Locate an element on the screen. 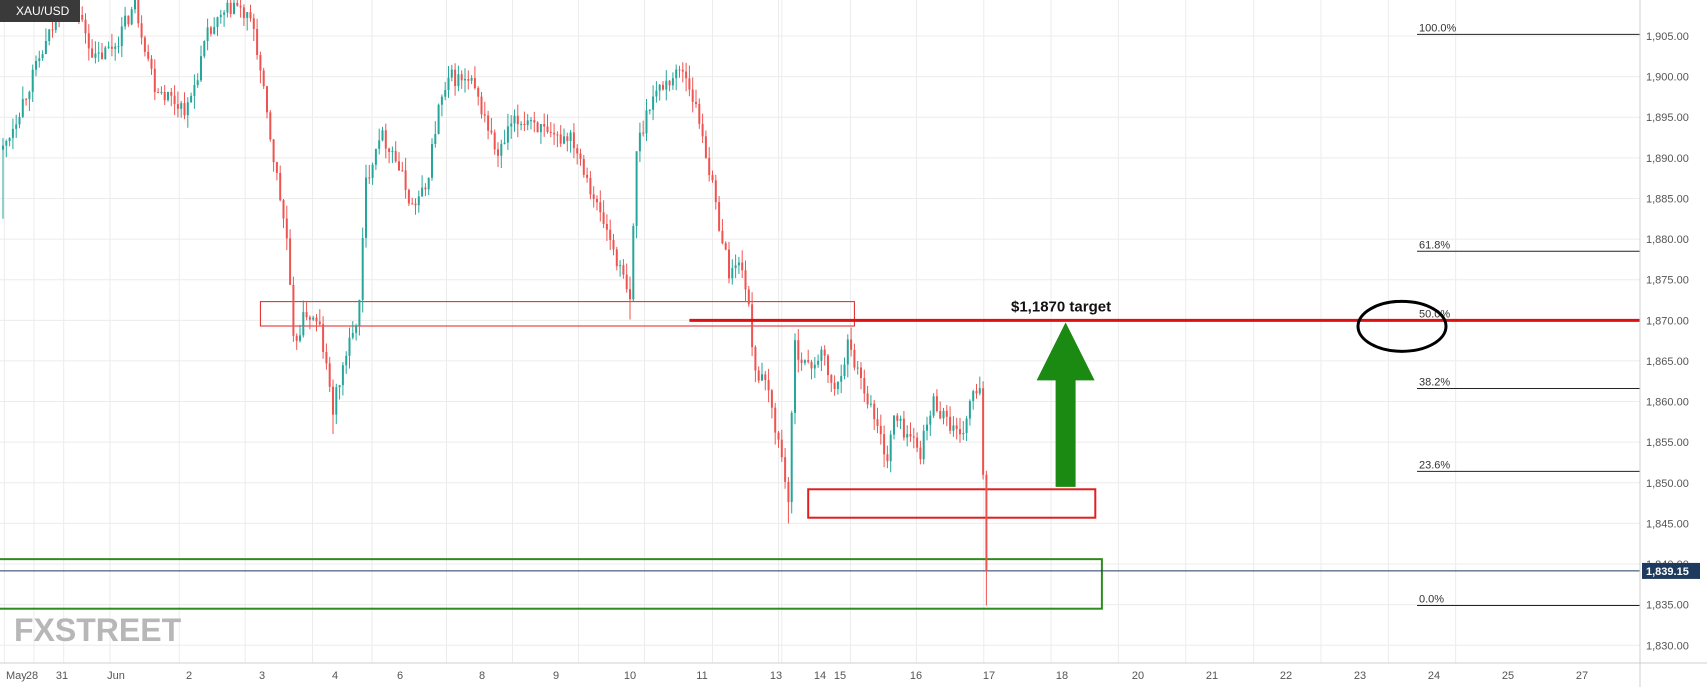 The height and width of the screenshot is (687, 1707). y-tick-label: 1,835.00 is located at coordinates (1667, 606).